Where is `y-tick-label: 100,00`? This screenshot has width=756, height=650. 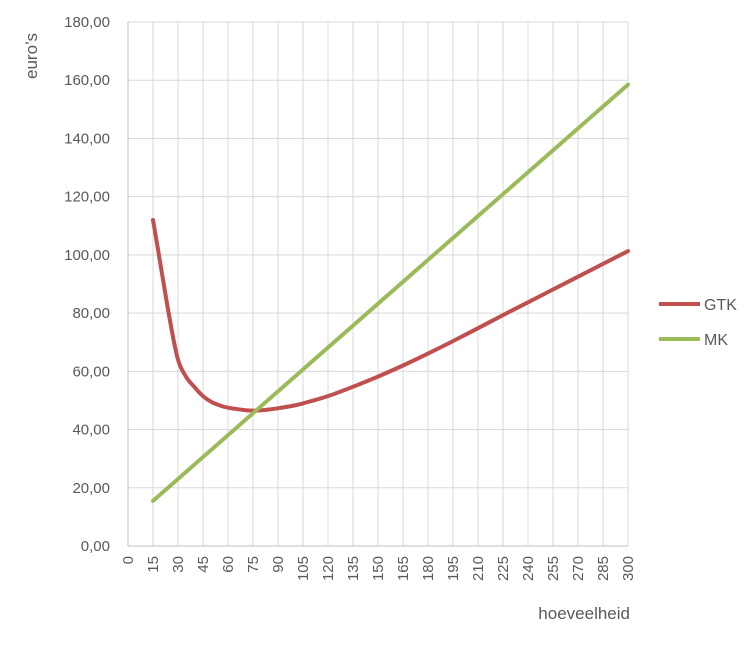
y-tick-label: 100,00 is located at coordinates (87, 255).